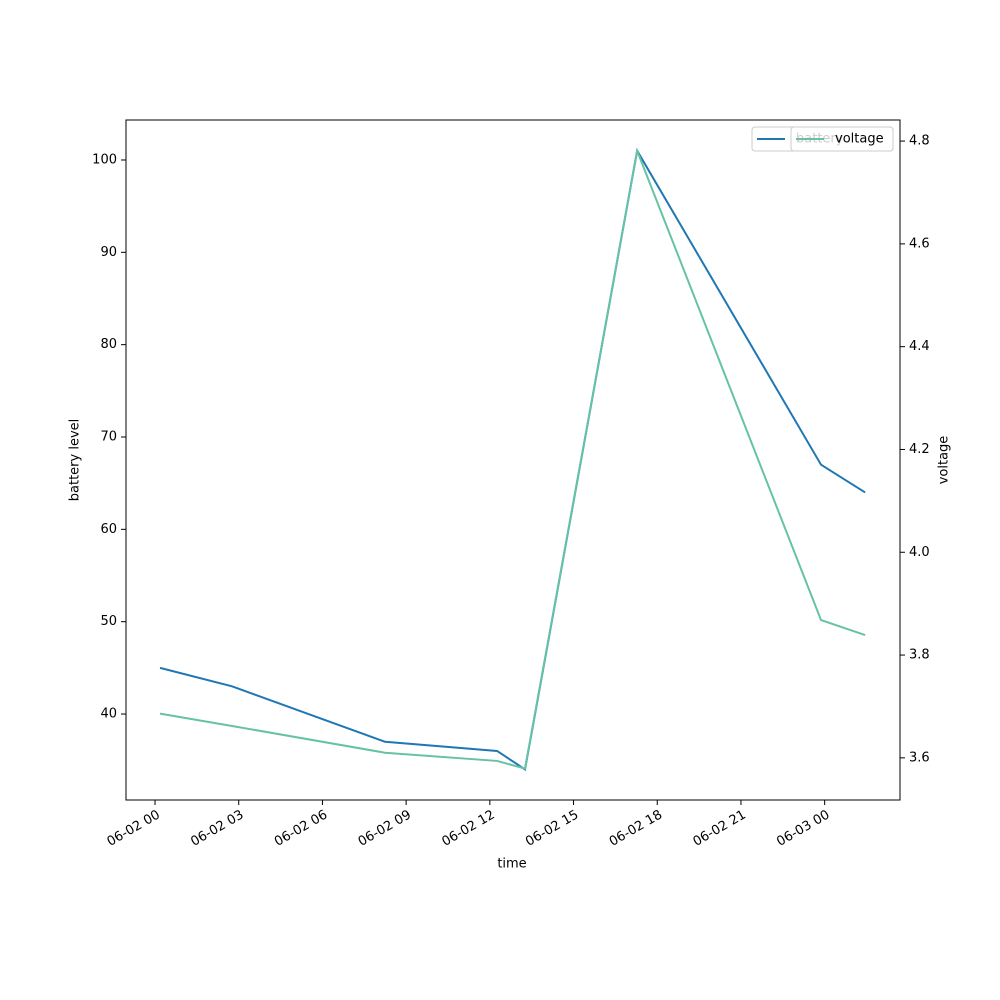 Image resolution: width=1000 pixels, height=1000 pixels. What do you see at coordinates (859, 139) in the screenshot?
I see `legend-label: voltage` at bounding box center [859, 139].